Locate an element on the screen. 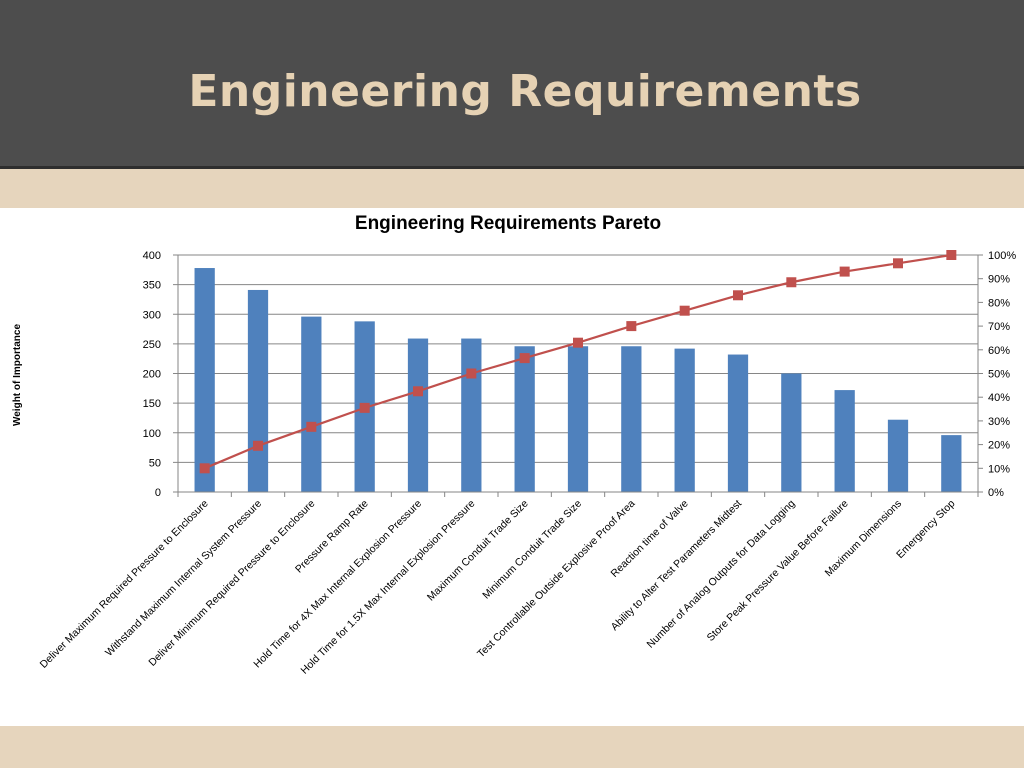  y2-tick-label: 30% is located at coordinates (999, 422).